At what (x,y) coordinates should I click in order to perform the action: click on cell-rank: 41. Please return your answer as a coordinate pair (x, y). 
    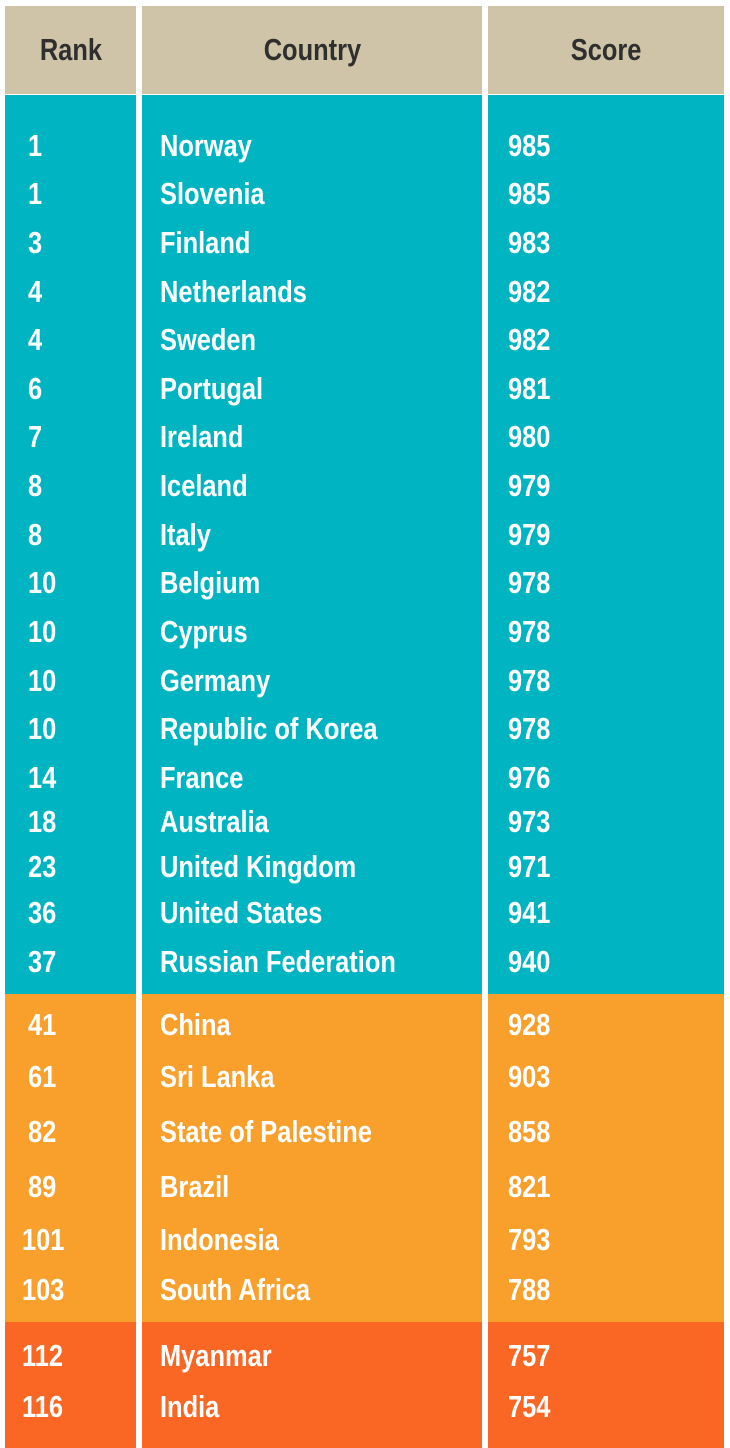
    Looking at the image, I should click on (42, 1024).